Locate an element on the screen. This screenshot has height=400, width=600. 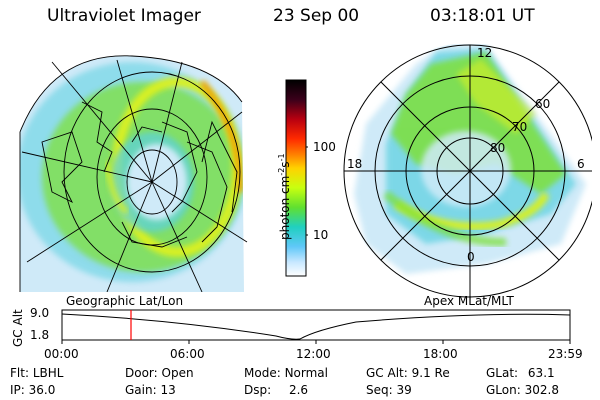
status-dsp: Dsp: 2.6 is located at coordinates (276, 390).